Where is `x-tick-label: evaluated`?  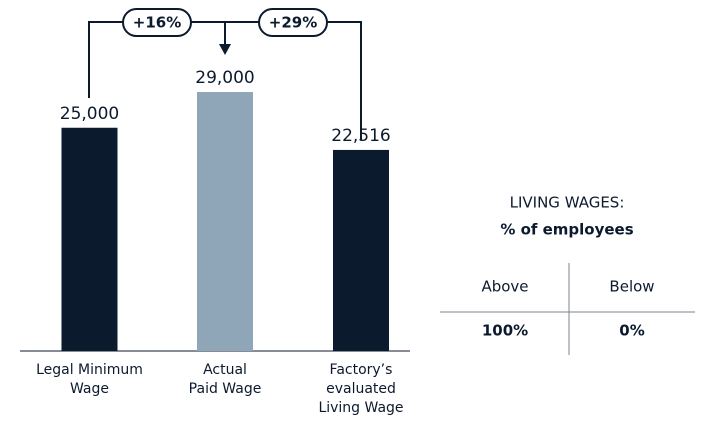
x-tick-label: evaluated is located at coordinates (361, 389).